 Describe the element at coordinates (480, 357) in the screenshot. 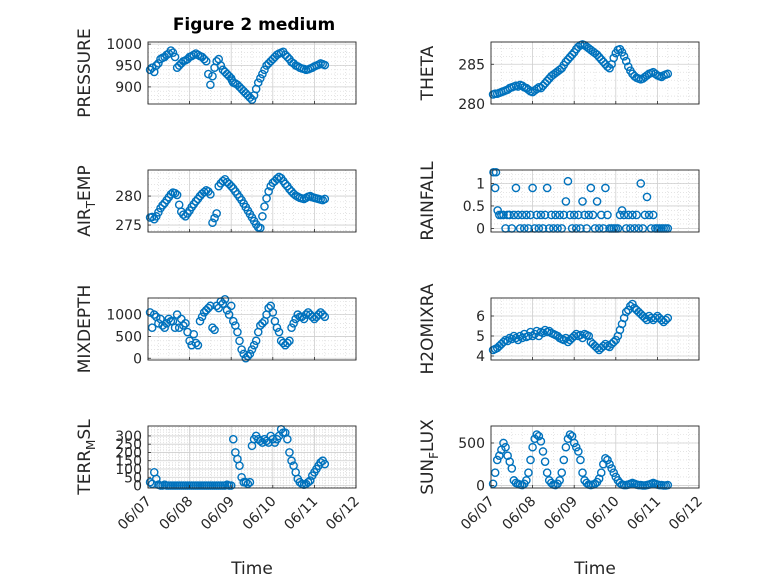

I see `h2omixra-y-tick-label: 4` at that location.